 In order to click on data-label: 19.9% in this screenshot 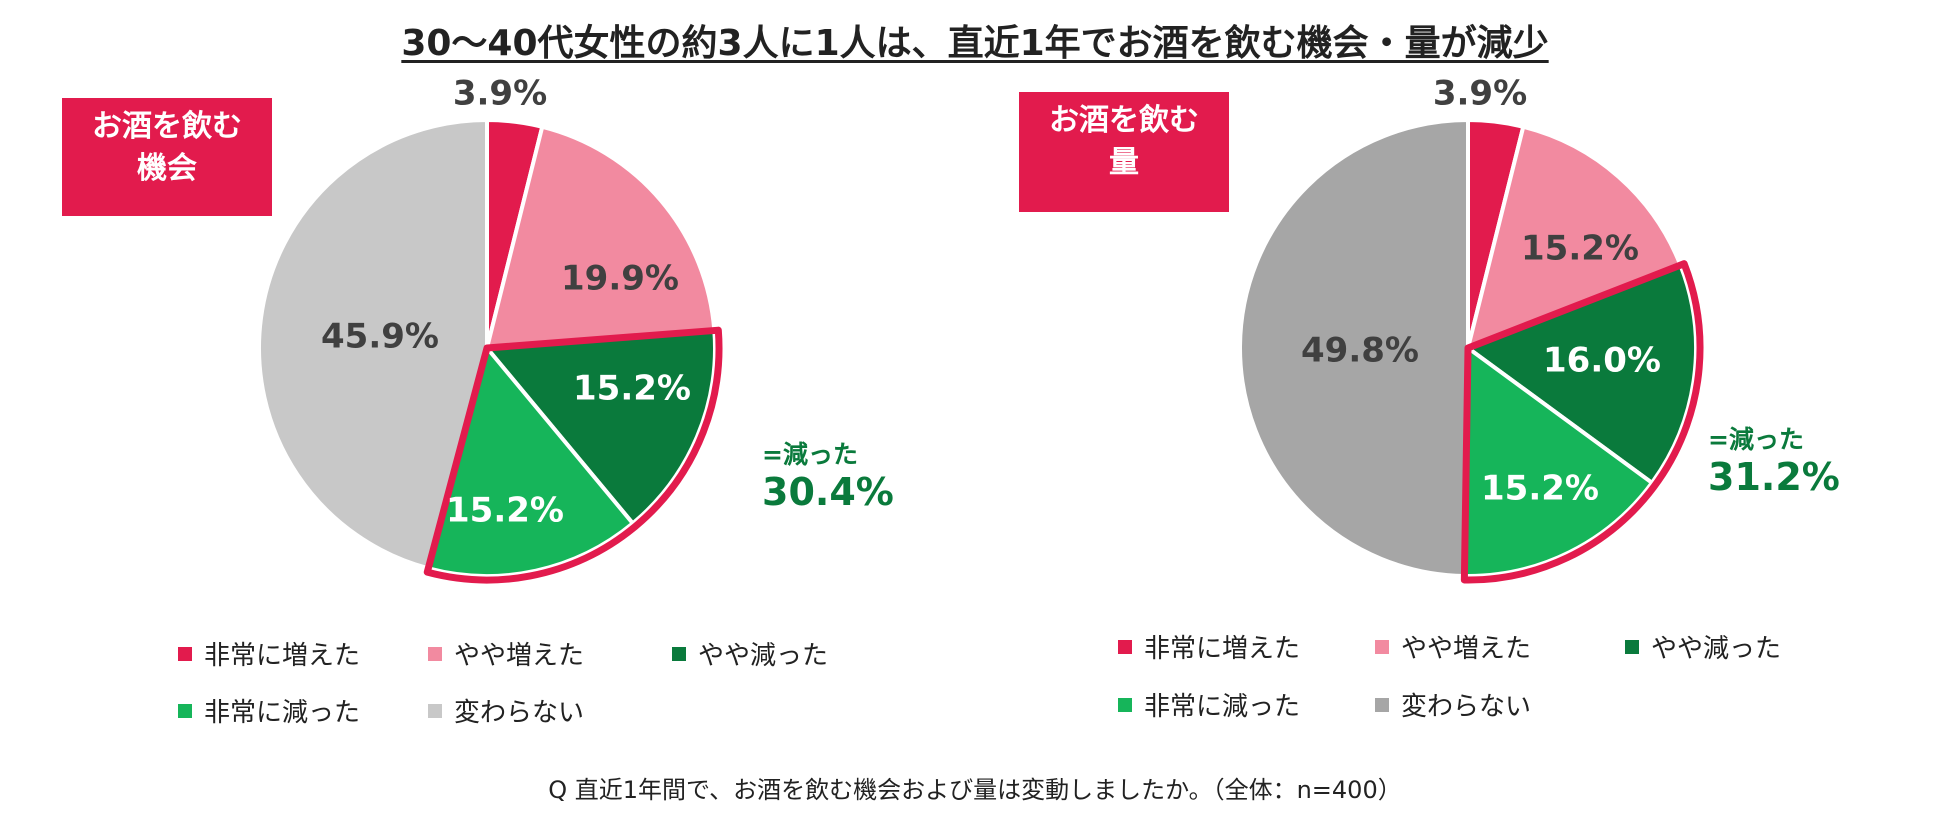, I will do `click(620, 279)`.